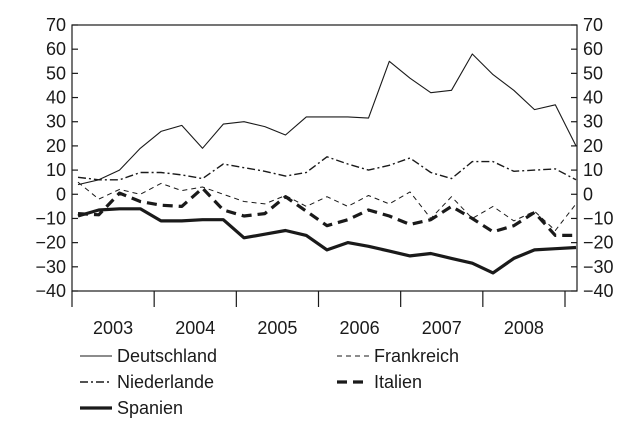  Describe the element at coordinates (593, 49) in the screenshot. I see `y-tick-label-right: 60` at that location.